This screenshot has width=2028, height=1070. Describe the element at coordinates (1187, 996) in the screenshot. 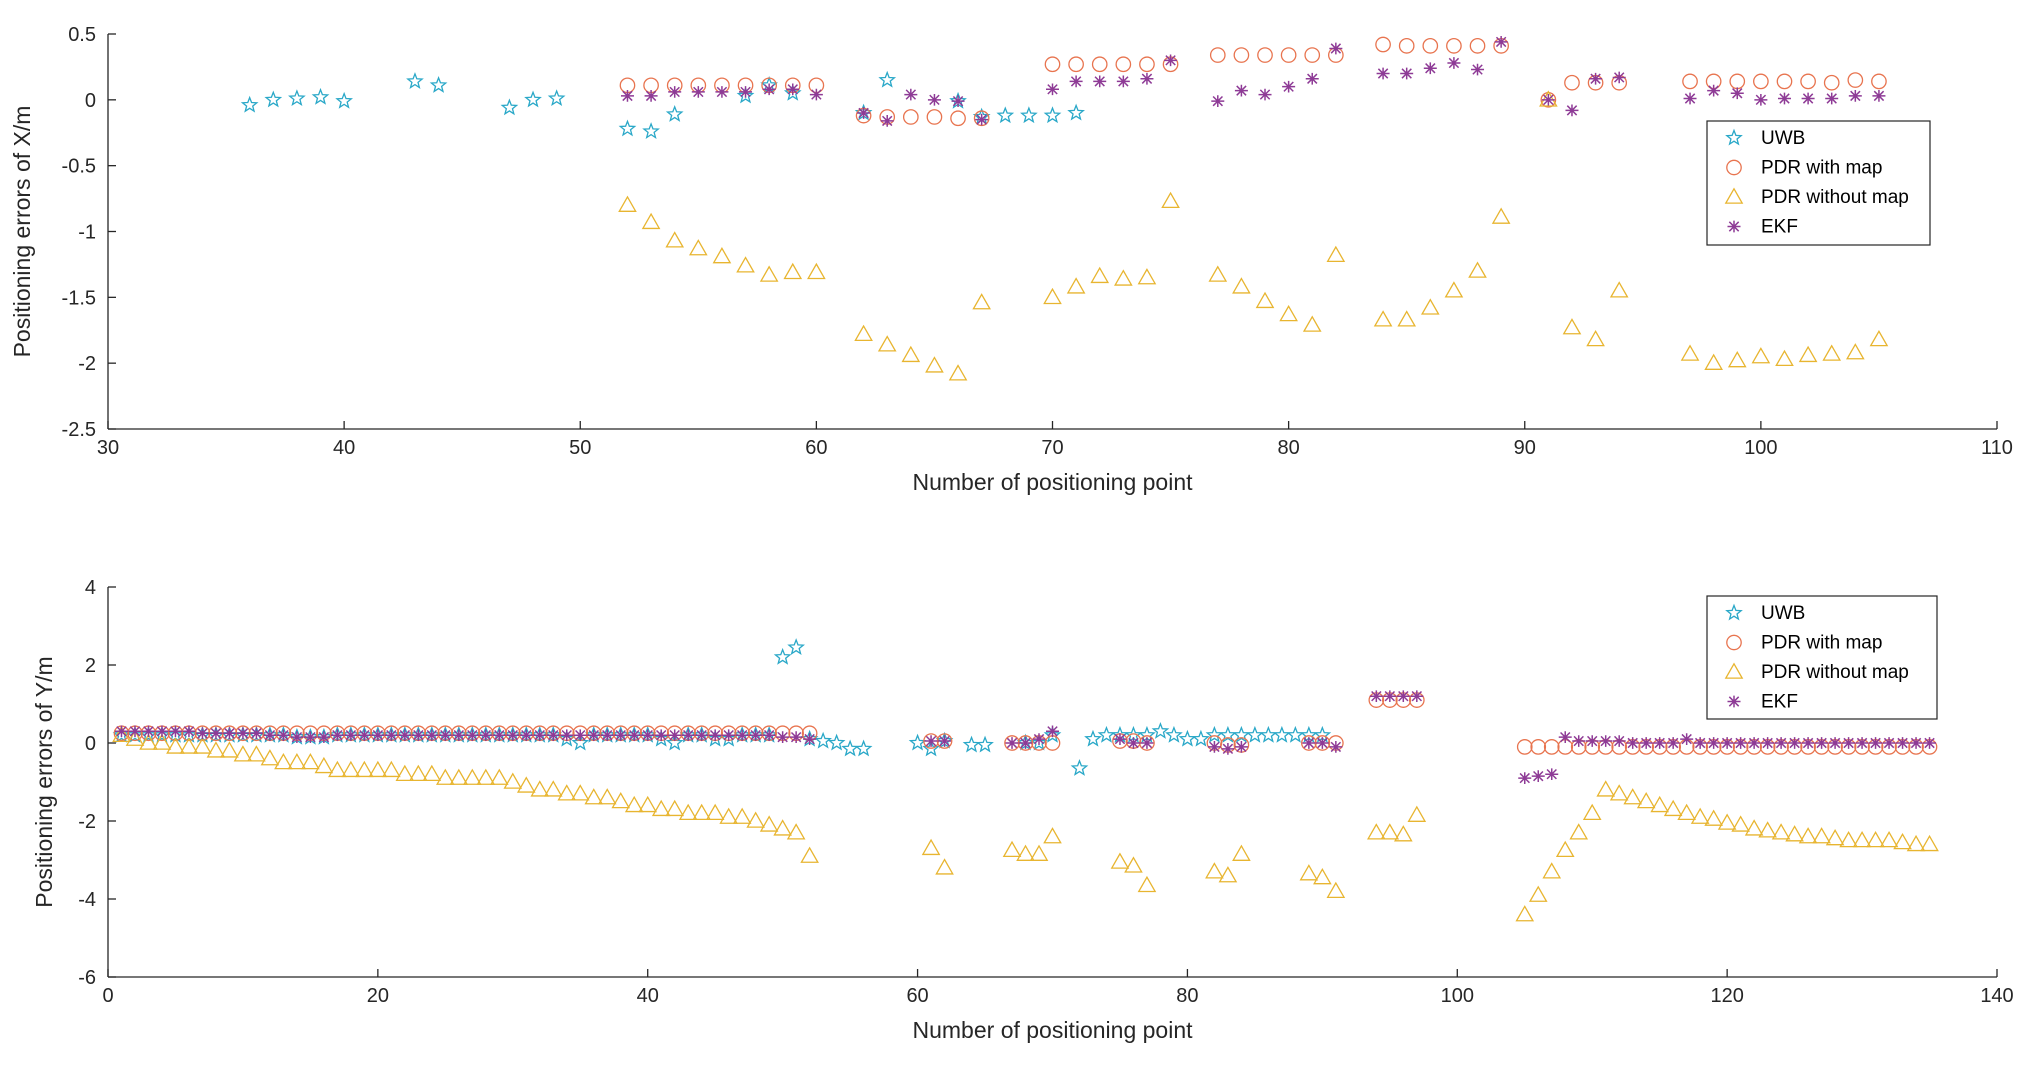

I see `x-tick-label: 80` at that location.